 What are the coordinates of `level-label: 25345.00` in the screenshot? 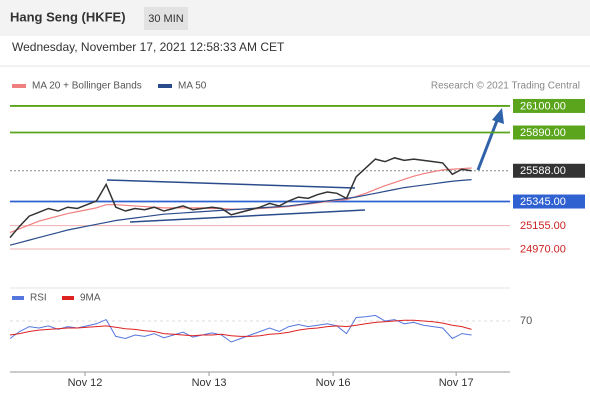 It's located at (543, 202).